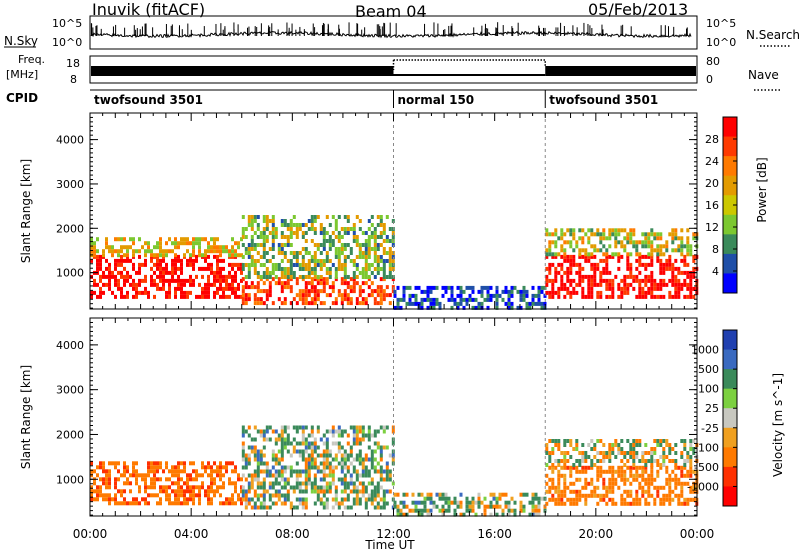 This screenshot has height=554, width=800. I want to click on power-ylabel: Slant Range [km], so click(26, 211).